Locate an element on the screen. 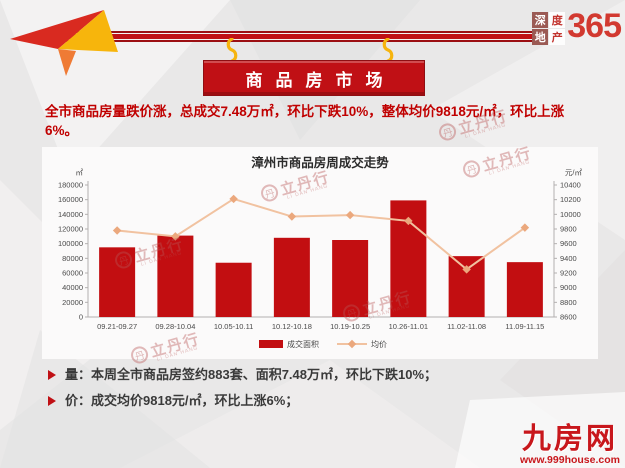 This screenshot has width=625, height=468. brand-logo: 深 度 地 产 365 is located at coordinates (577, 26).